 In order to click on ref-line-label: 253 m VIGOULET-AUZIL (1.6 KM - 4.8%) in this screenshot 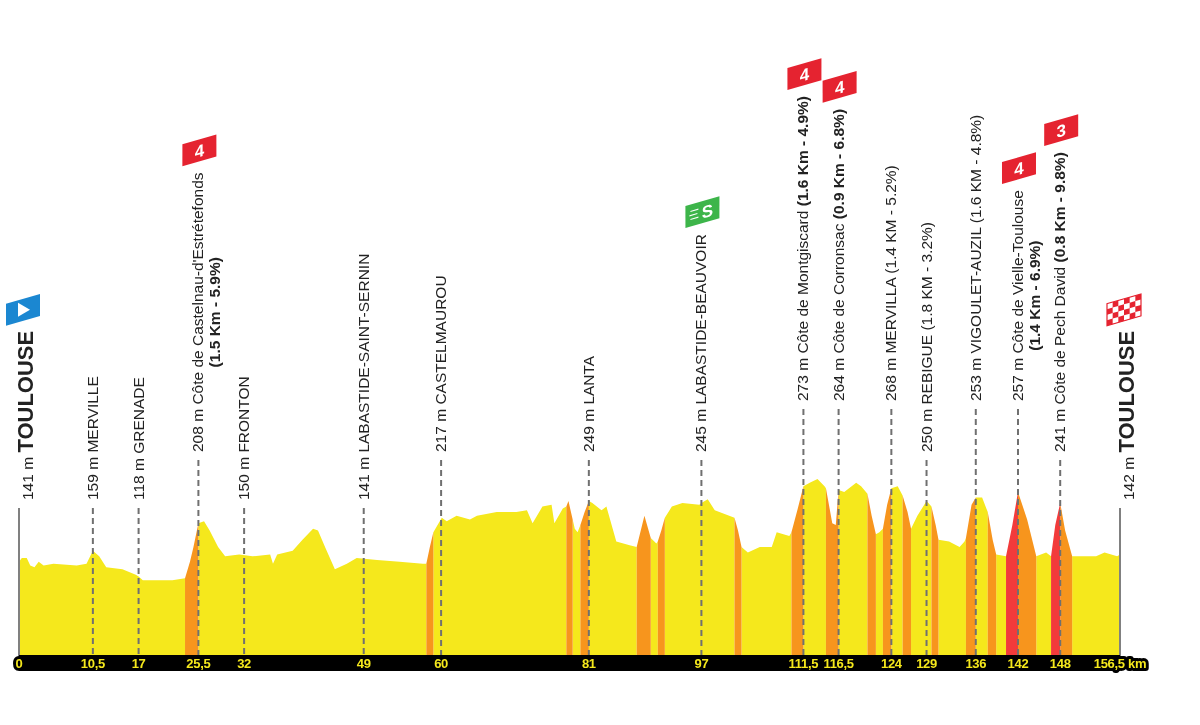, I will do `click(975, 257)`.